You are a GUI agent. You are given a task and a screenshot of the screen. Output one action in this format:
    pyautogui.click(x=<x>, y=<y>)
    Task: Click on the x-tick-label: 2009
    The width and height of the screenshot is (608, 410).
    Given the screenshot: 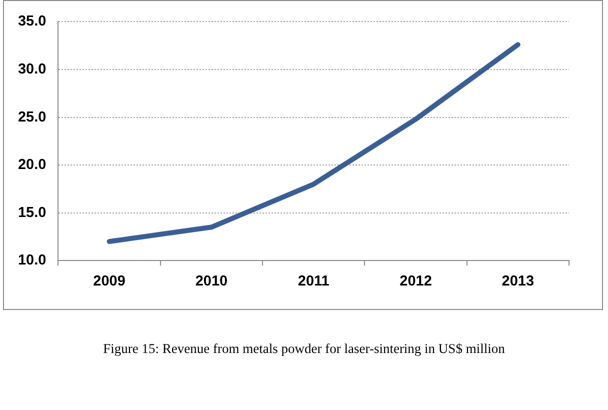 What is the action you would take?
    pyautogui.click(x=109, y=281)
    